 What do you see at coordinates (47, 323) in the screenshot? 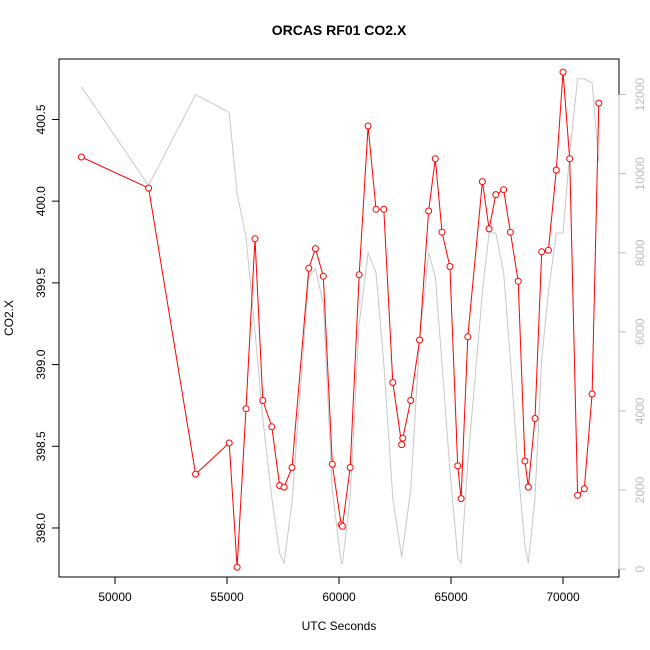
I see `y-axis-left: 398.0 398.5 399.0 399.5 400.0 400.5` at bounding box center [47, 323].